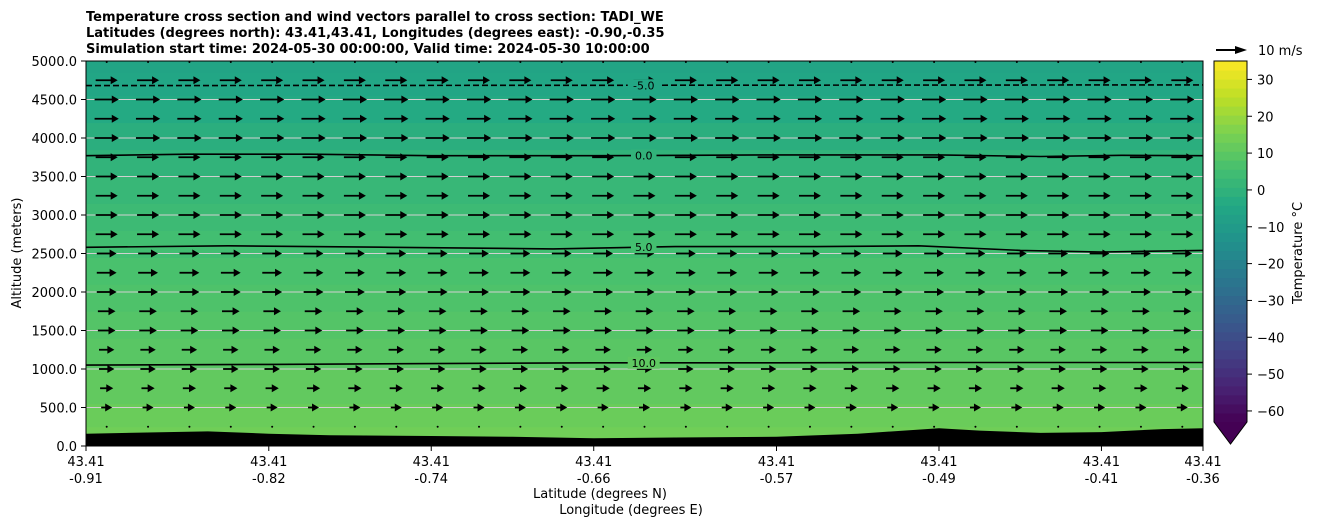 Image resolution: width=1319 pixels, height=526 pixels. Describe the element at coordinates (66, 447) in the screenshot. I see `y-tick-label: 0.0` at that location.